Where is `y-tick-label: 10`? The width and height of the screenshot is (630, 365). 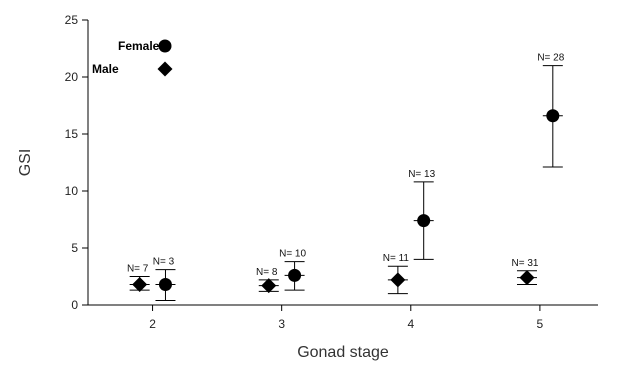 y-tick-label: 10 is located at coordinates (72, 191).